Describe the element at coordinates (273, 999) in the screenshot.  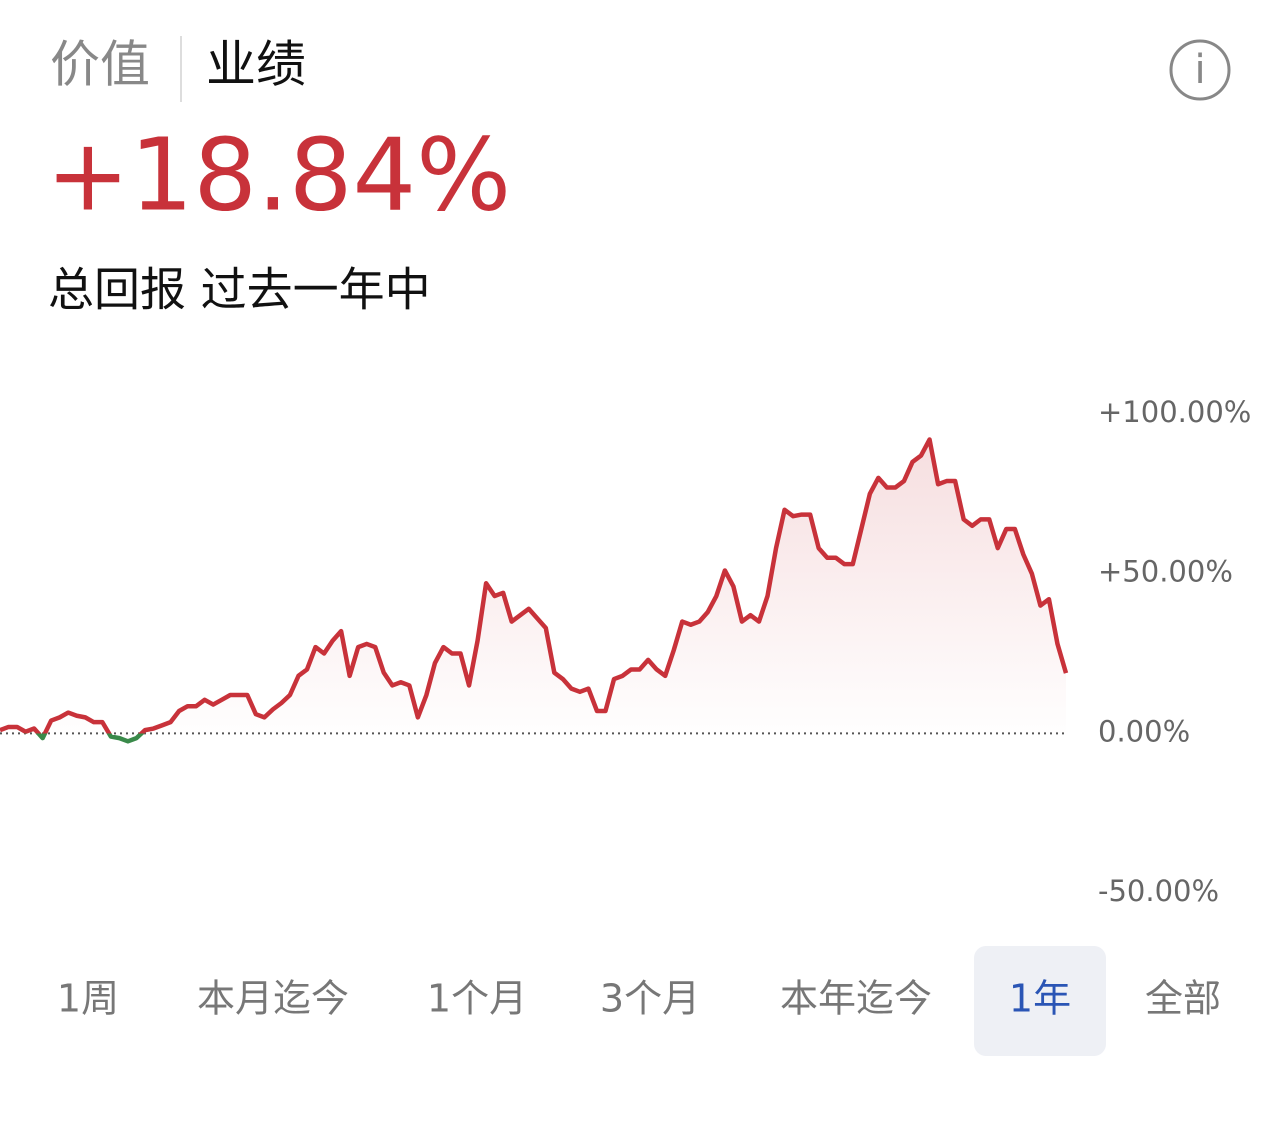
I see `range-button: 本月迄今` at that location.